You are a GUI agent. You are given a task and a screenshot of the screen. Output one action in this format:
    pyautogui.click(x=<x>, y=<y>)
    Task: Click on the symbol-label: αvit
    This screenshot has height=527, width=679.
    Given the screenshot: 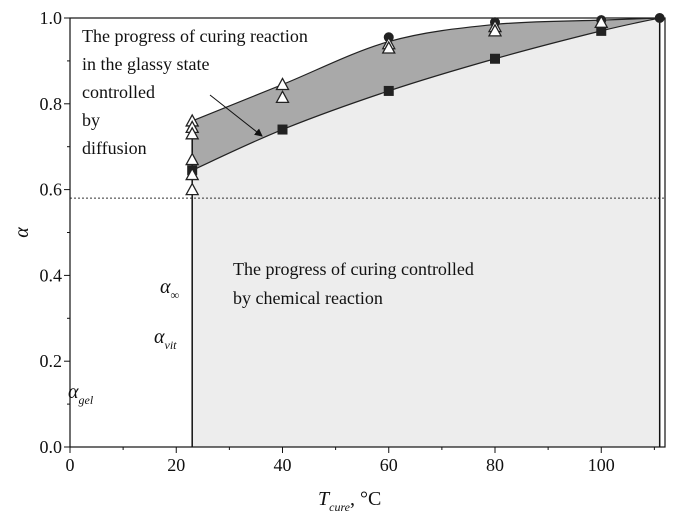 What is the action you would take?
    pyautogui.click(x=165, y=339)
    